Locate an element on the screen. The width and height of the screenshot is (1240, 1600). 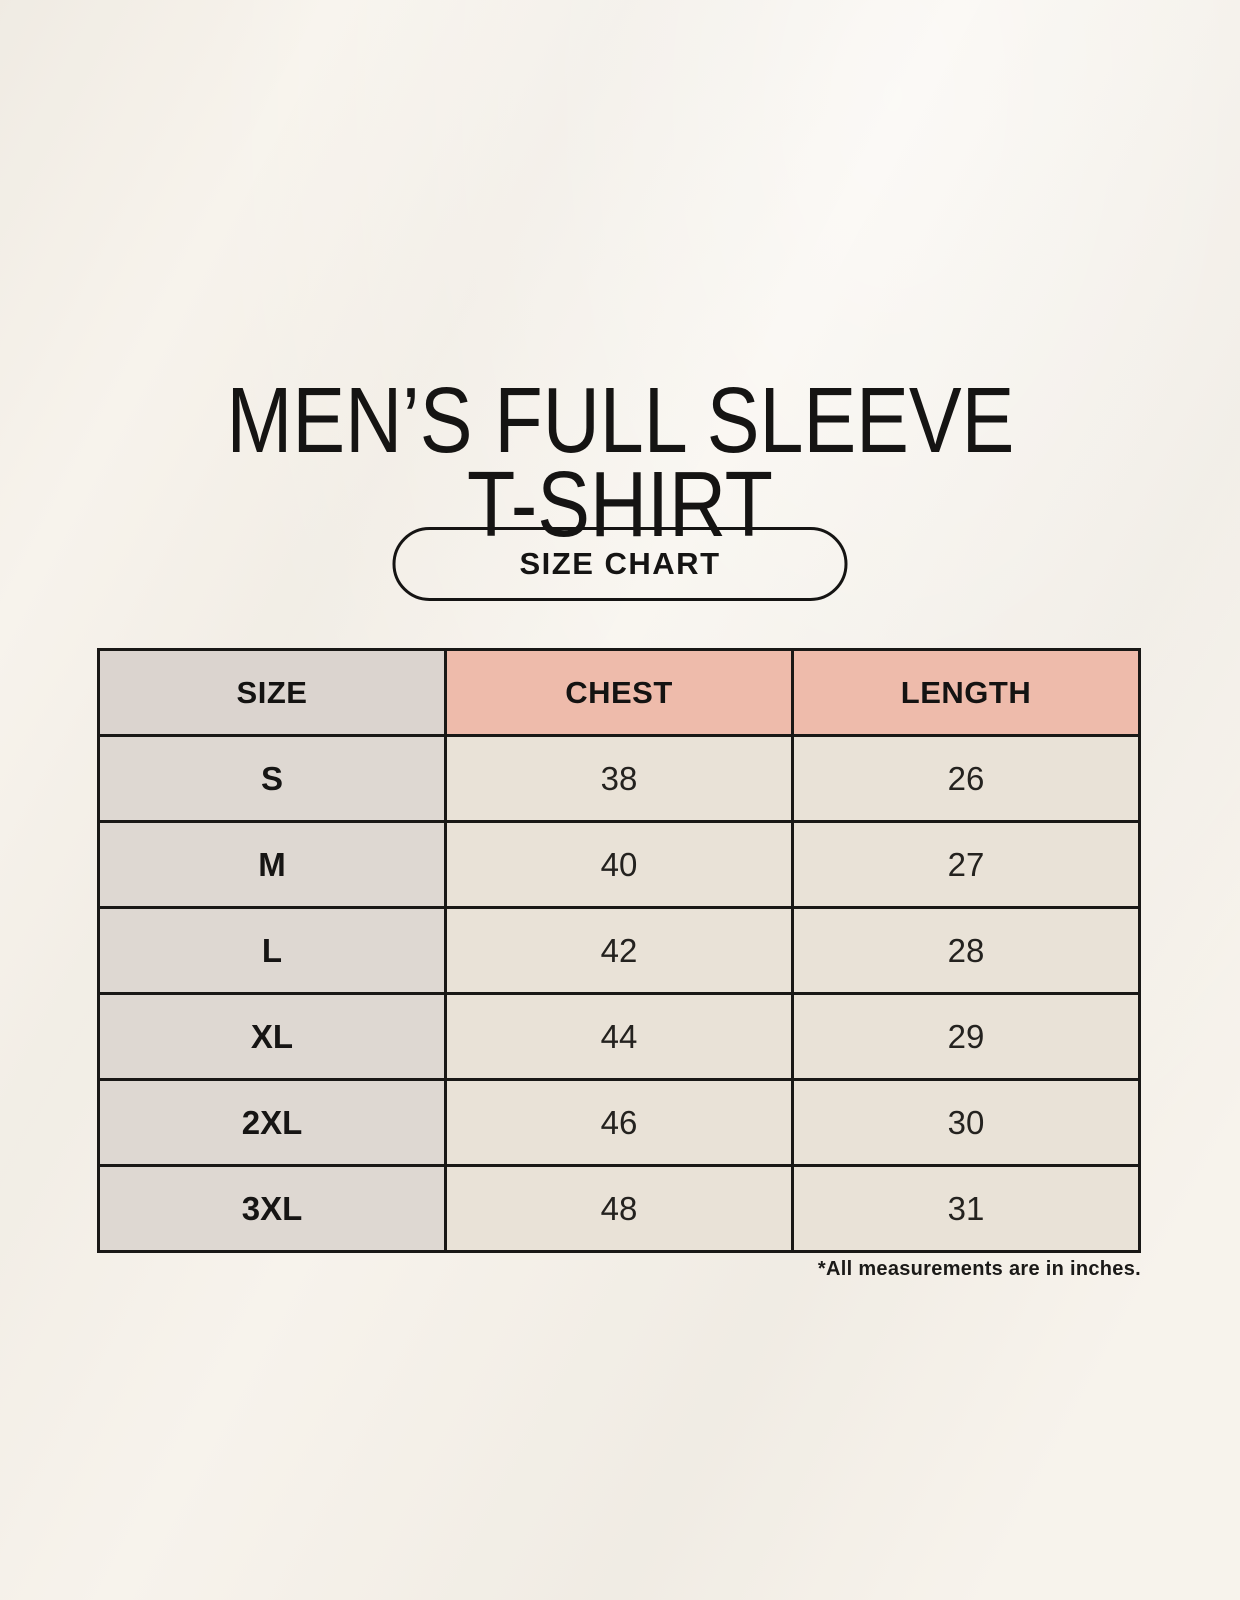
chest-cell: 40 is located at coordinates (619, 864).